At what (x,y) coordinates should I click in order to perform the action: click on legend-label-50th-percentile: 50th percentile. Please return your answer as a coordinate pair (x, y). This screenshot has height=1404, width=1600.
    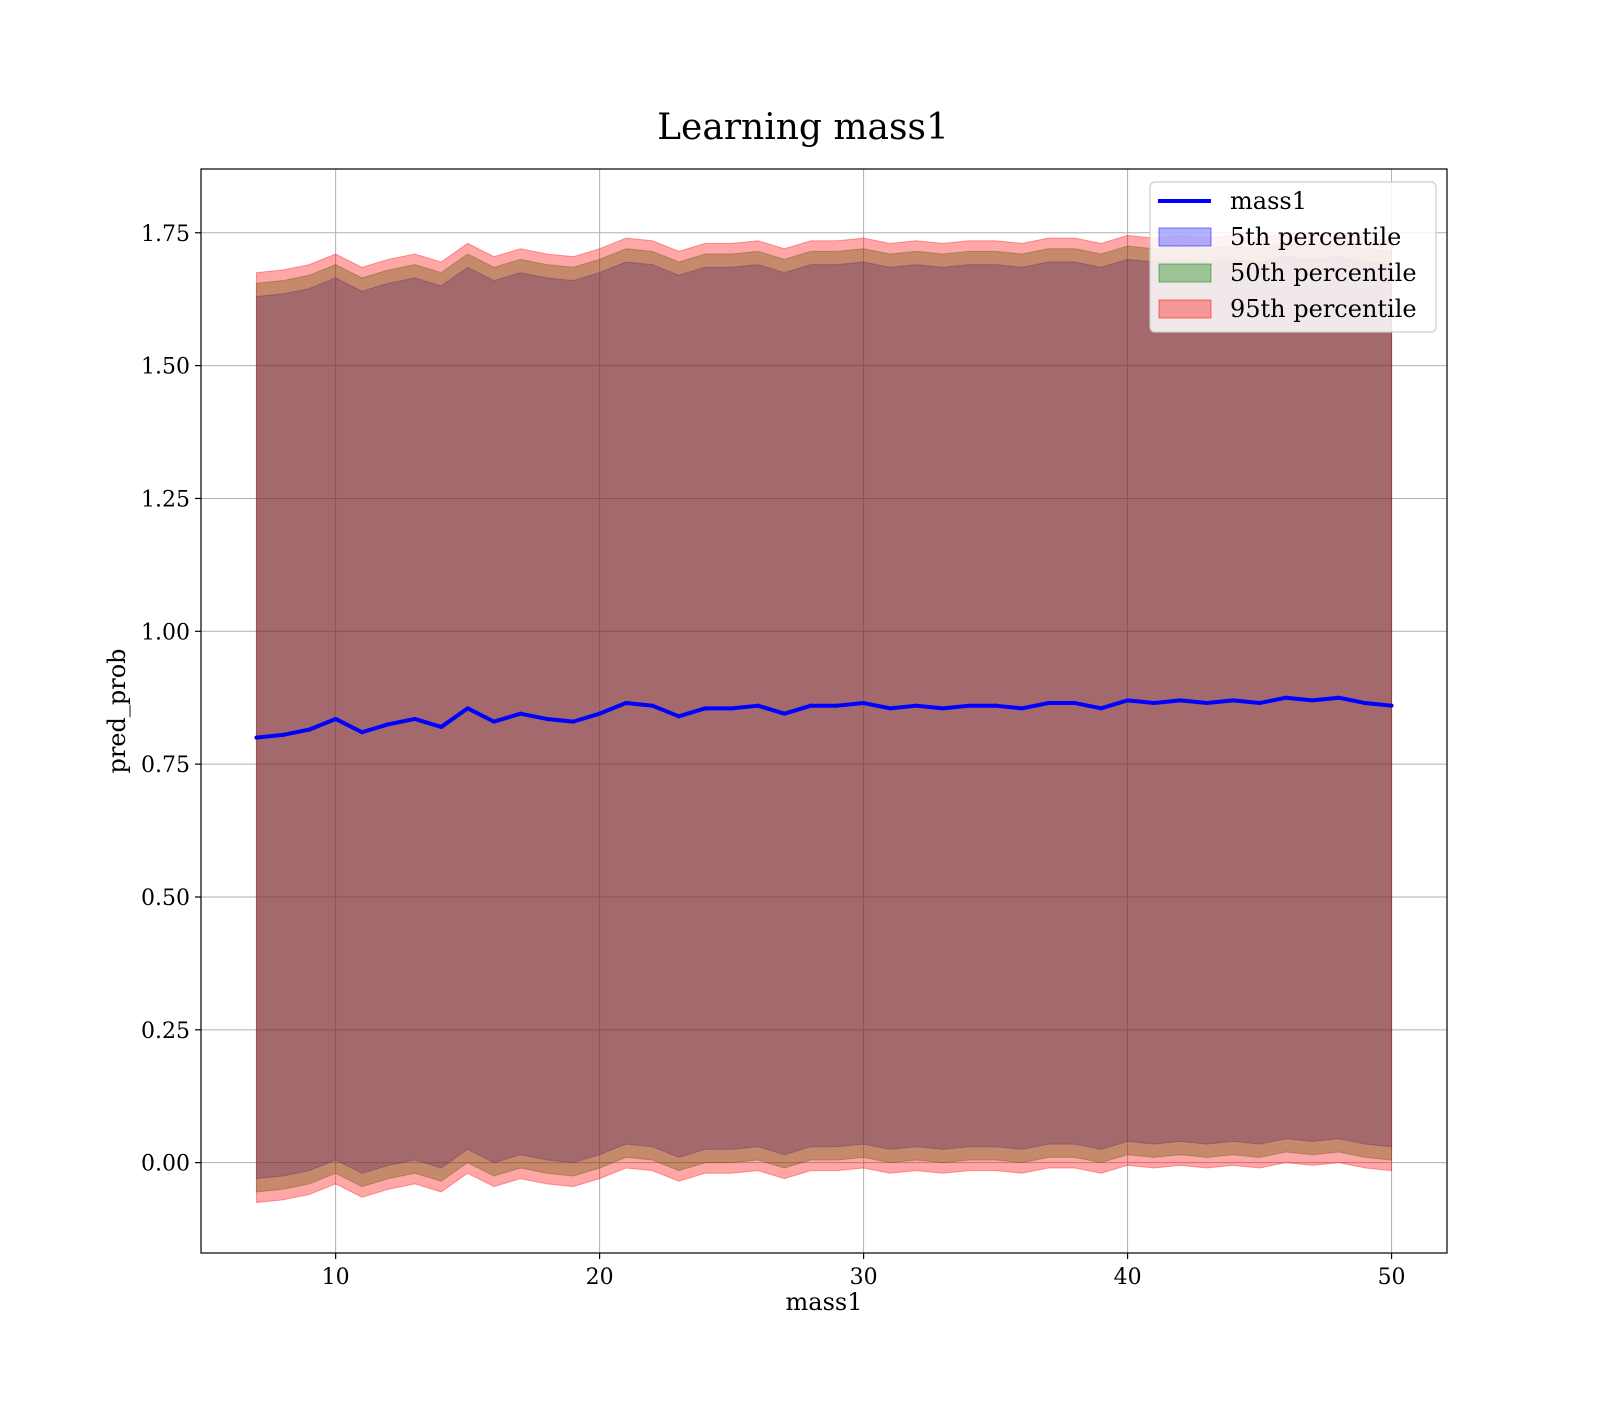
    Looking at the image, I should click on (1323, 273).